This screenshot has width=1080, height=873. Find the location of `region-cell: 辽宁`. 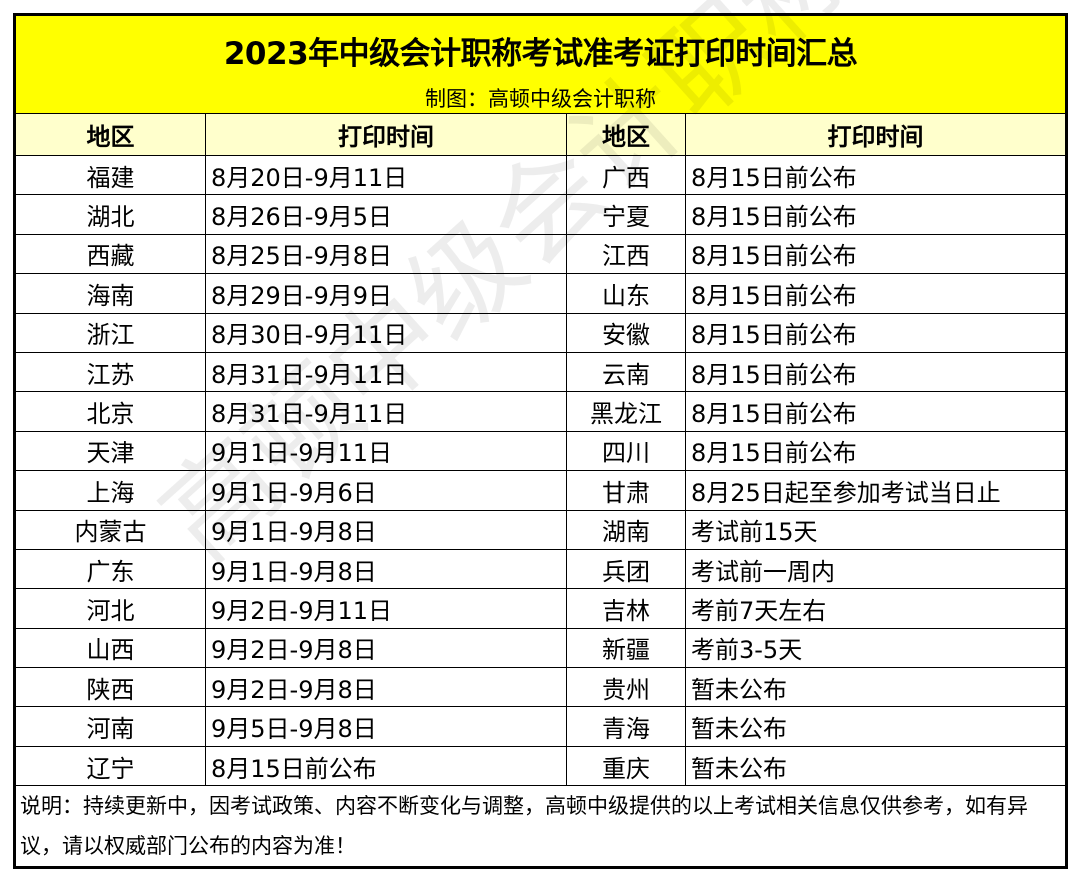

region-cell: 辽宁 is located at coordinates (110, 766).